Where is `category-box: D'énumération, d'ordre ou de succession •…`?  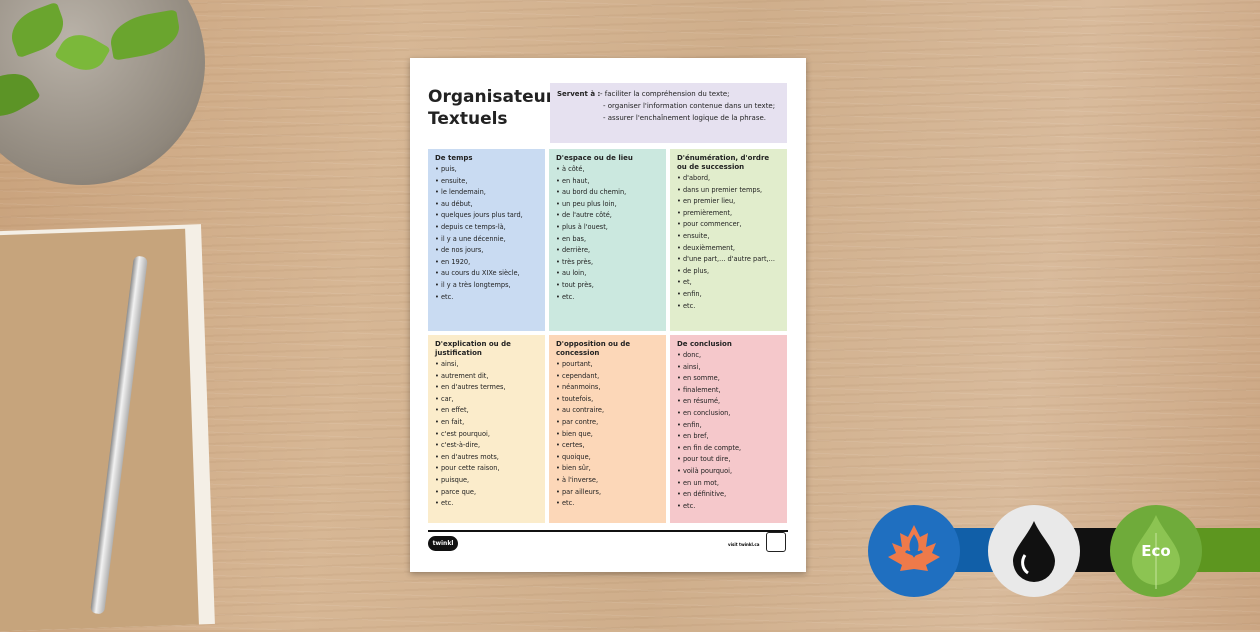
category-box: D'énumération, d'ordre ou de succession •… is located at coordinates (728, 240).